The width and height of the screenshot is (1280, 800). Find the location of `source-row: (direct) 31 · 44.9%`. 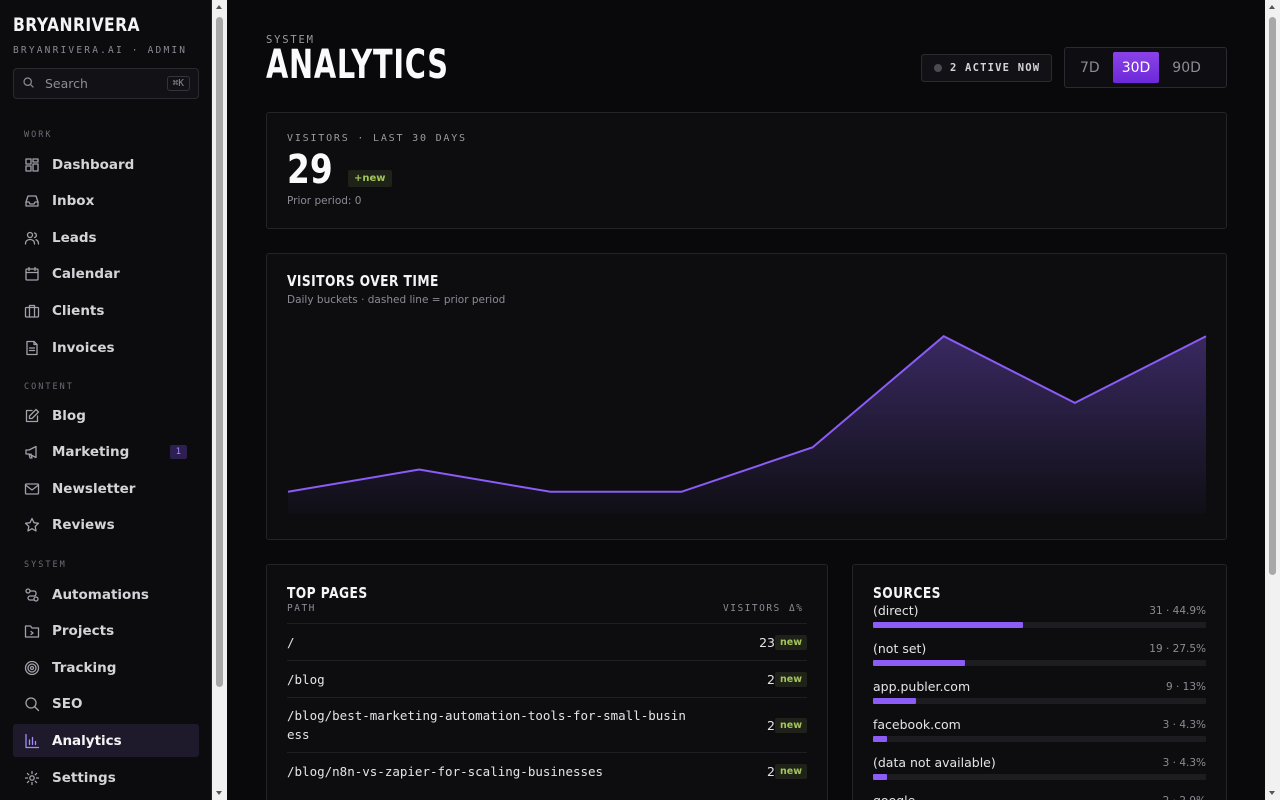

source-row: (direct) 31 · 44.9% is located at coordinates (1039, 622).